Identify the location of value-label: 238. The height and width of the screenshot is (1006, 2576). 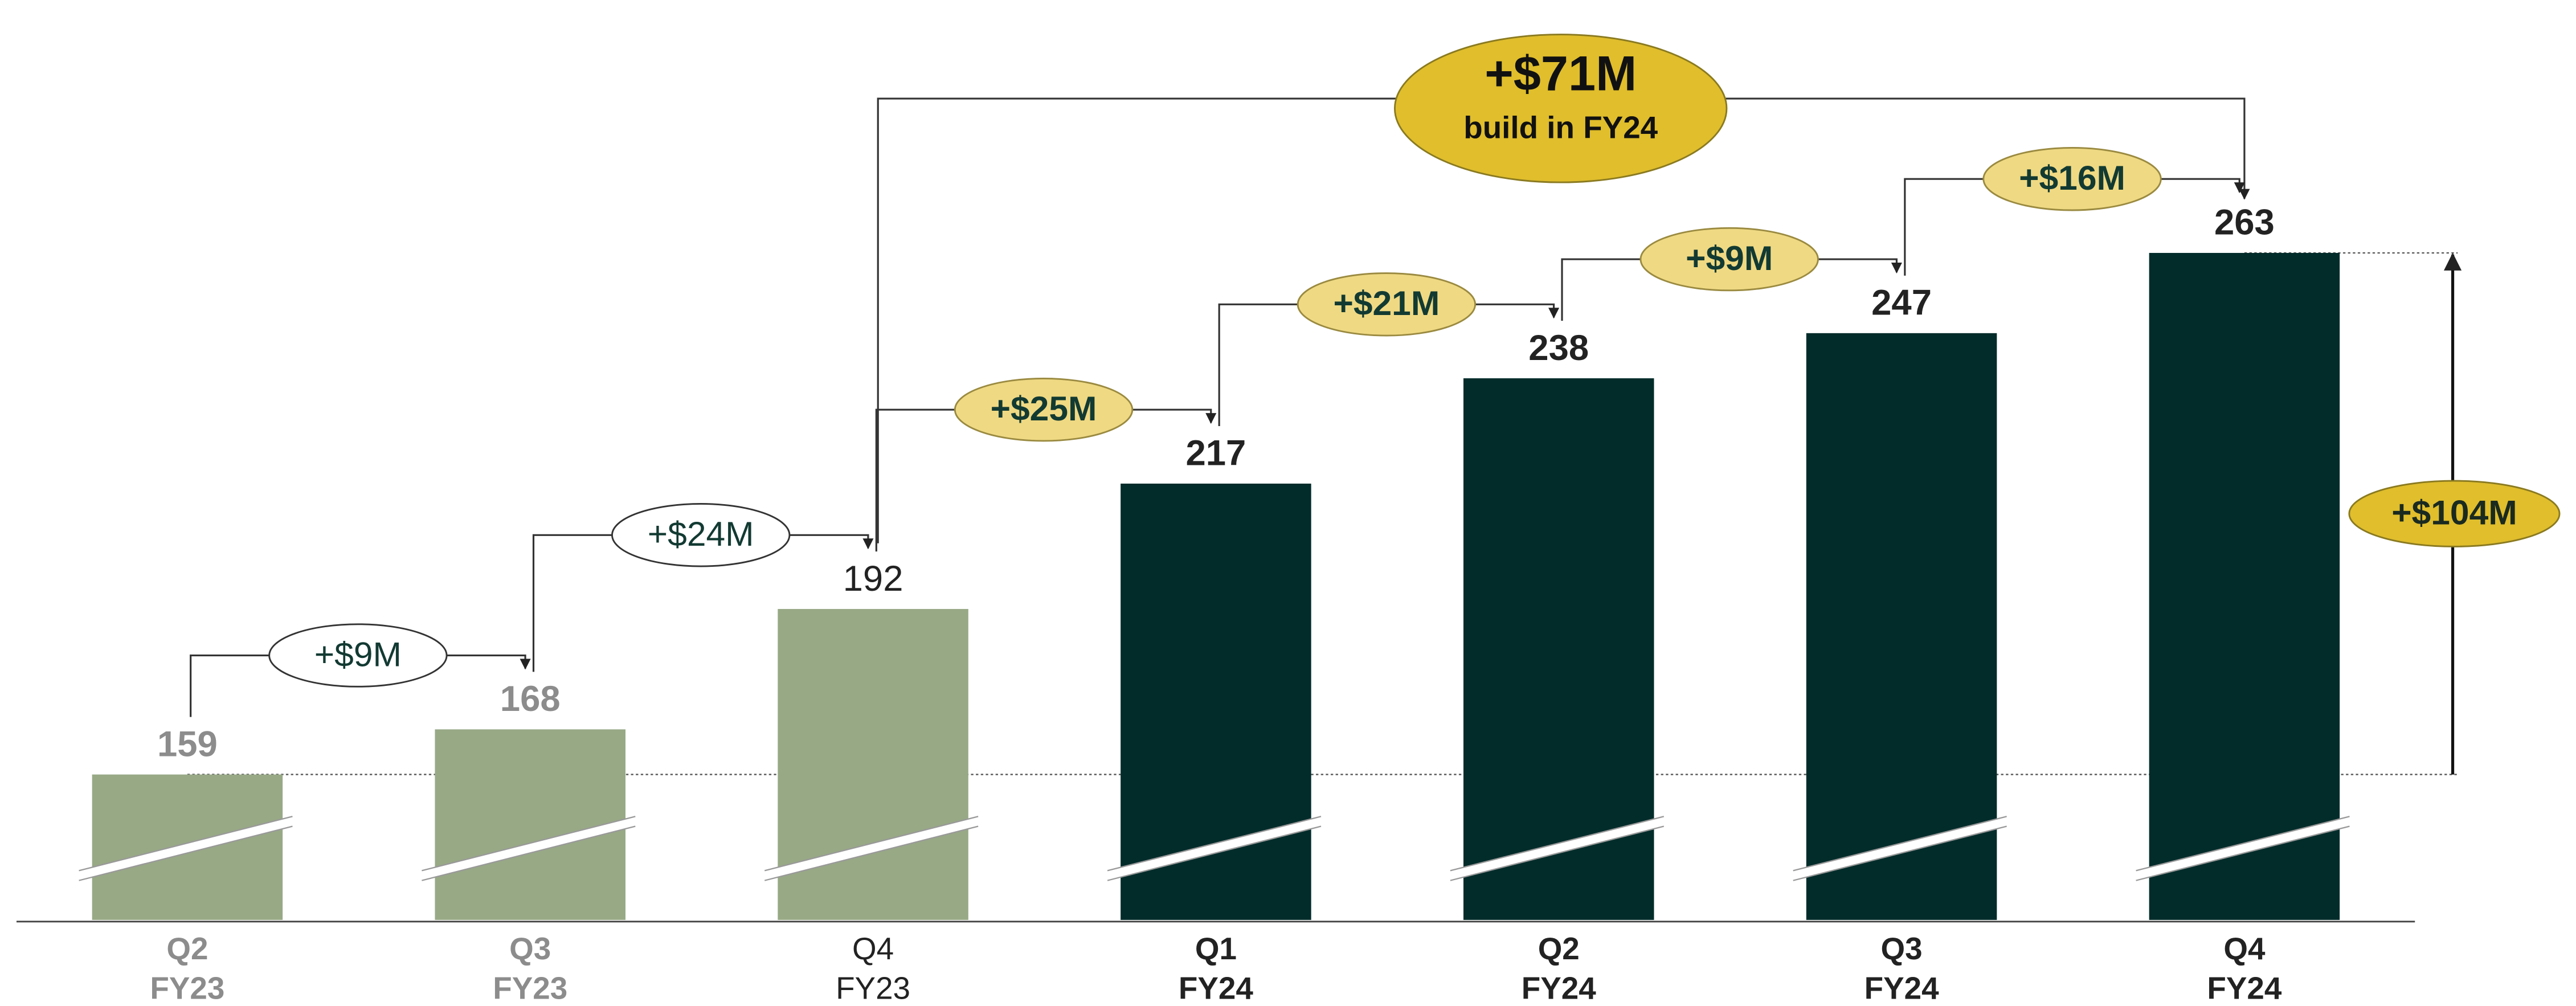
(1558, 348).